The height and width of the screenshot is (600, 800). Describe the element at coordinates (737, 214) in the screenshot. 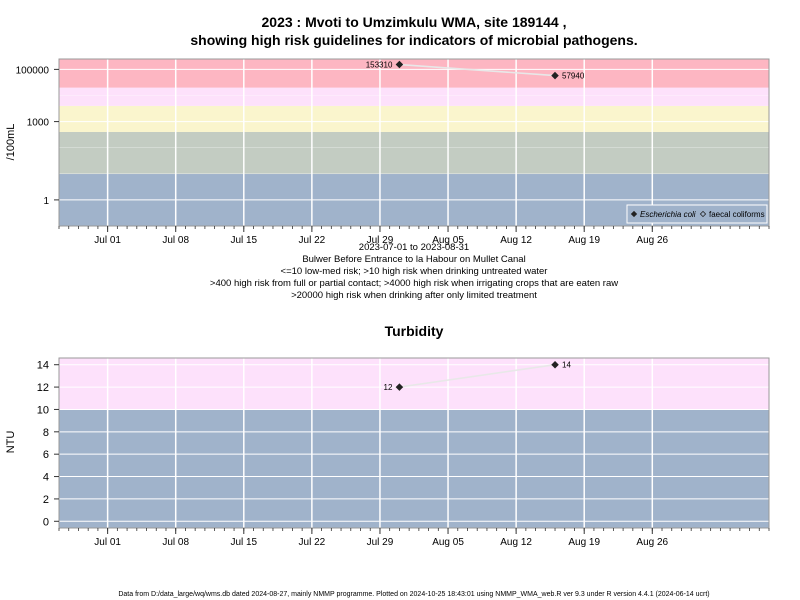

I see `legend-entry-label: faecal coliforms` at that location.